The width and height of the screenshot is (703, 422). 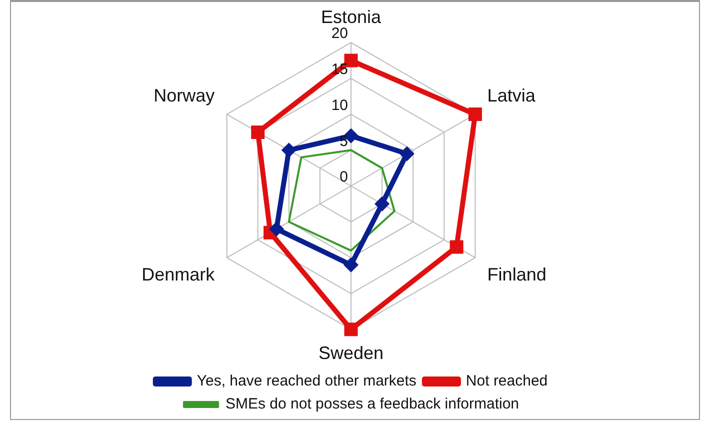 What do you see at coordinates (372, 404) in the screenshot?
I see `legend-label: SMEs do not posses a feedback information` at bounding box center [372, 404].